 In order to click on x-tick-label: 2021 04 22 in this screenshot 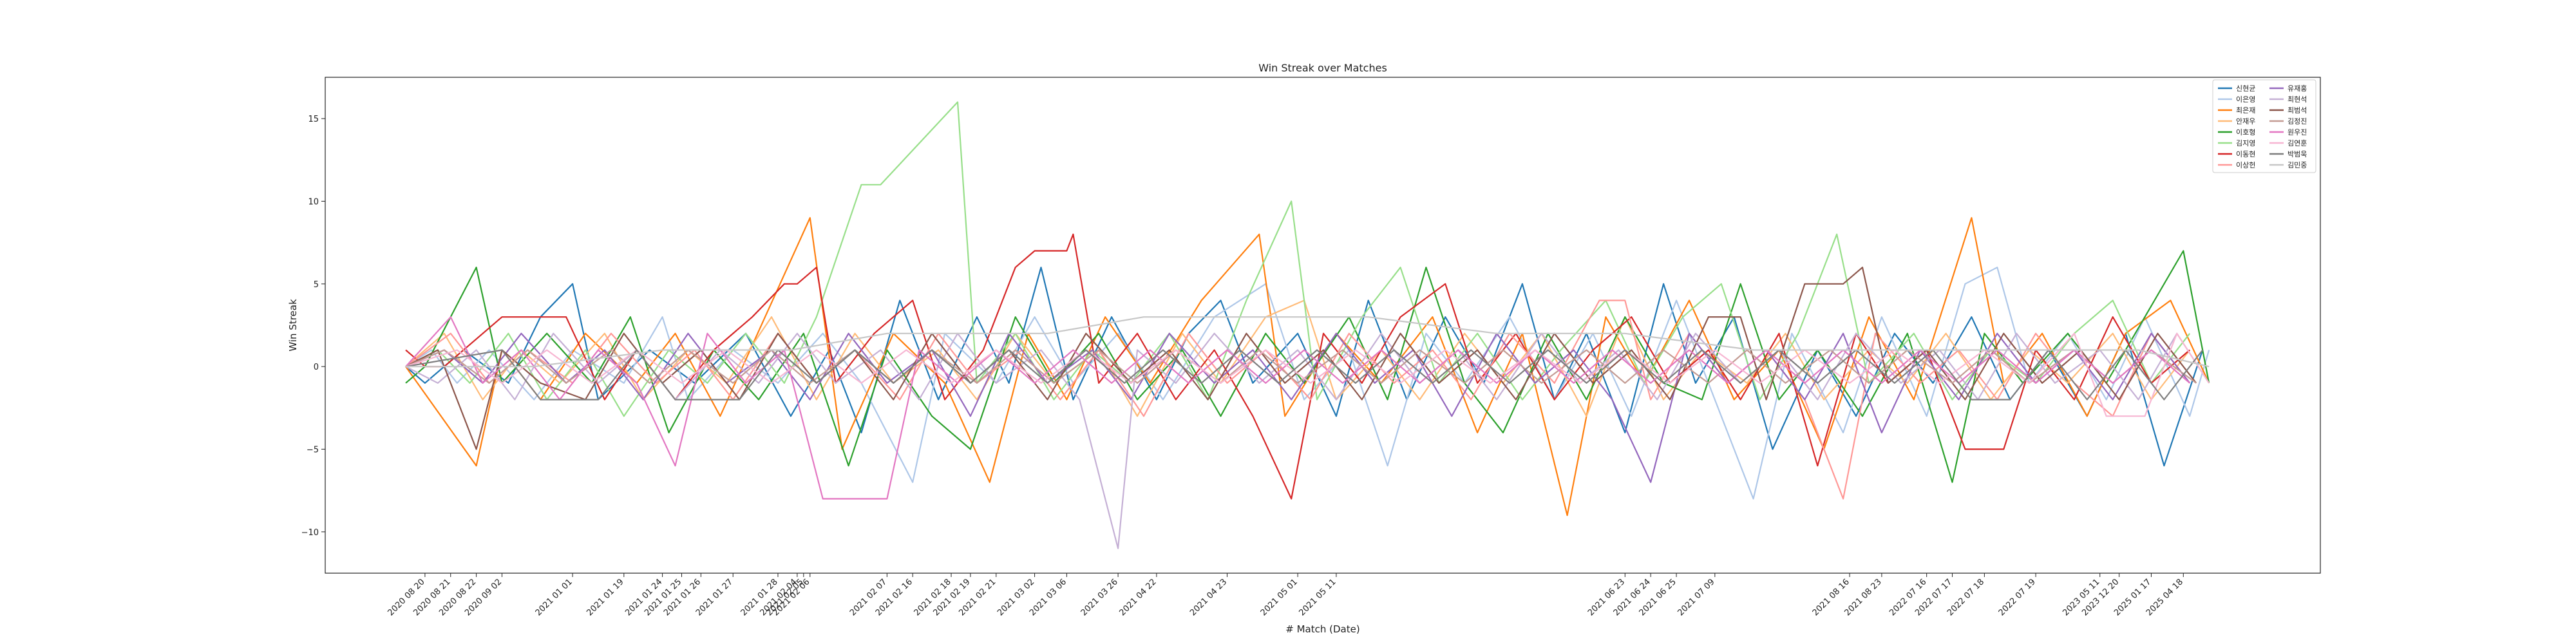, I will do `click(1137, 597)`.